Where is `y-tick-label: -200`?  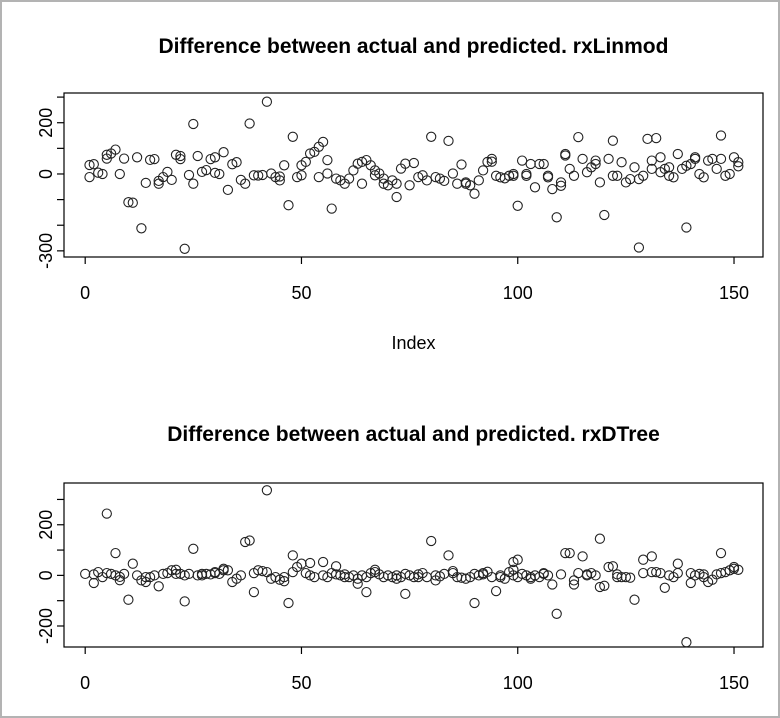 y-tick-label: -200 is located at coordinates (46, 626).